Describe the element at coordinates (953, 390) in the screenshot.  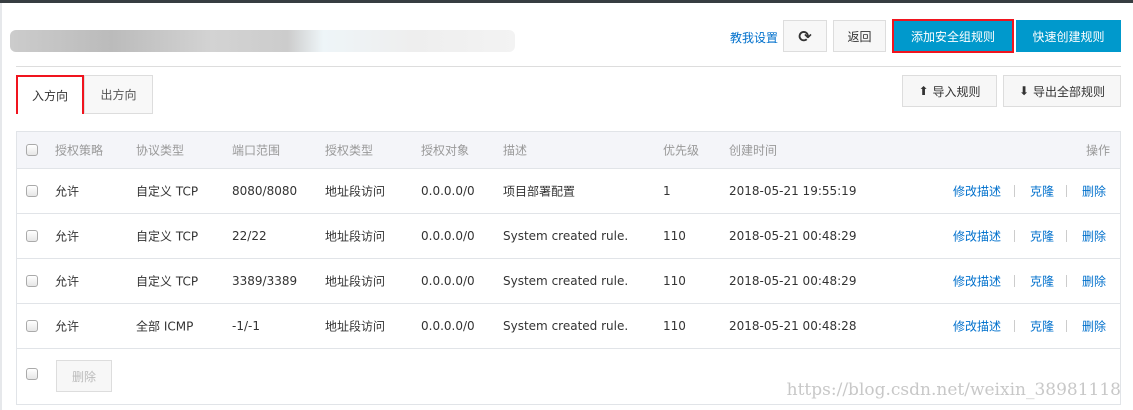
I see `watermark: https://blog.csdn.net/weixin_38981118` at that location.